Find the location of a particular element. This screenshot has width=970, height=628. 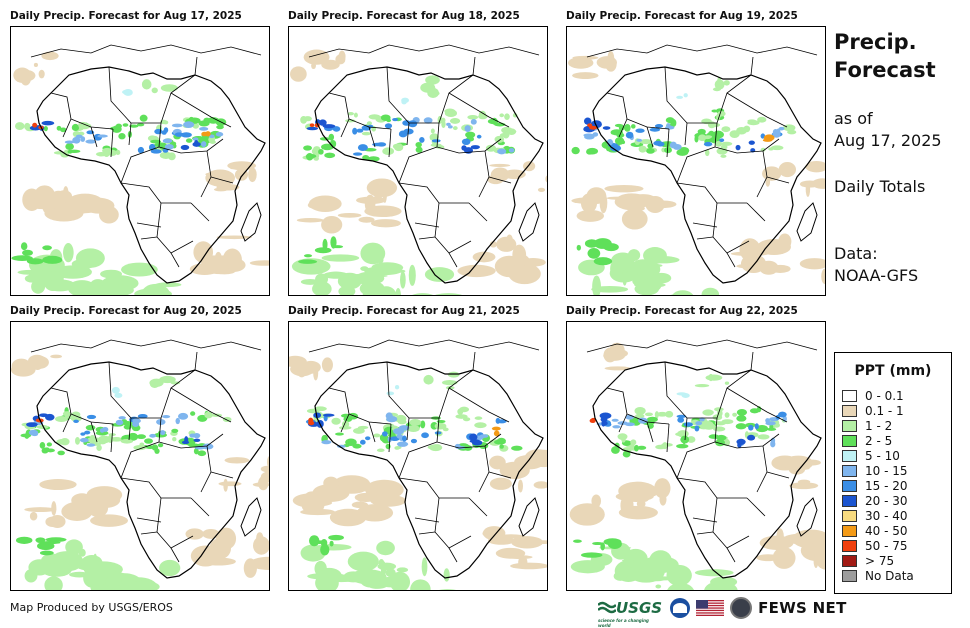

legend-label: 40 - 50 is located at coordinates (886, 531).